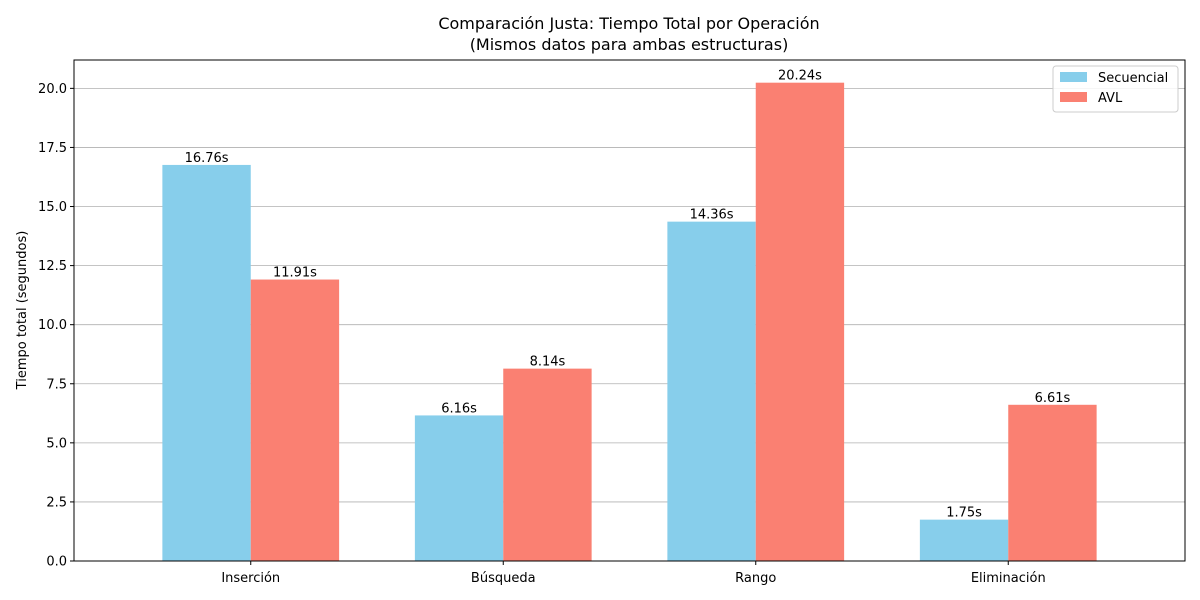  What do you see at coordinates (964, 513) in the screenshot?
I see `bar-value-label: 1.75s` at bounding box center [964, 513].